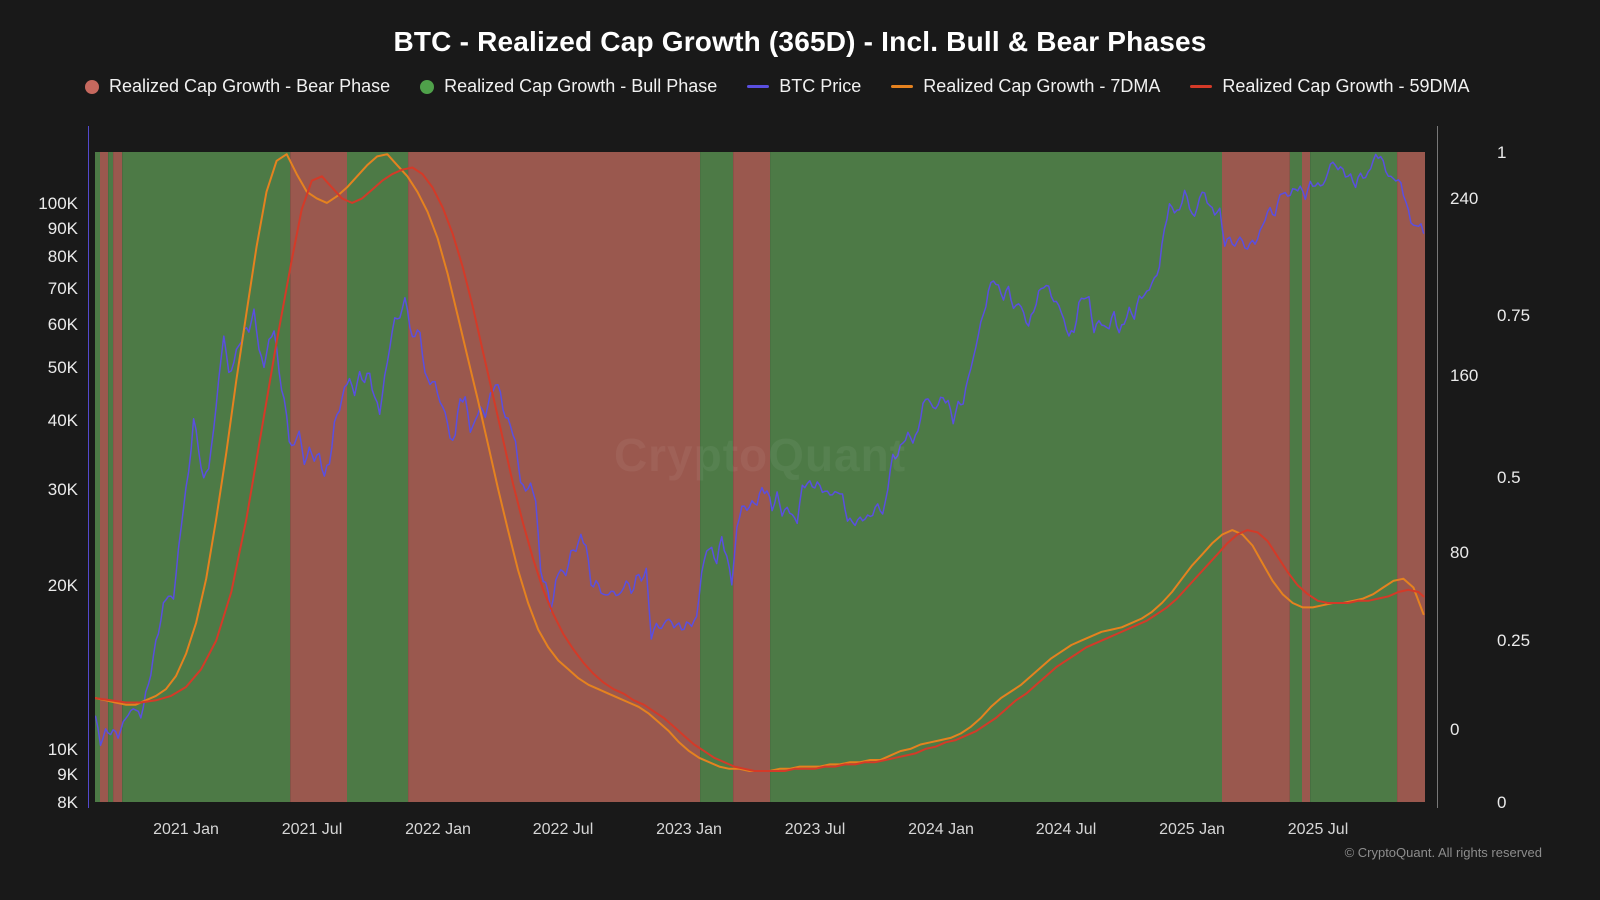 The width and height of the screenshot is (1600, 900). I want to click on aux-axis-tick: 0.5, so click(1509, 477).